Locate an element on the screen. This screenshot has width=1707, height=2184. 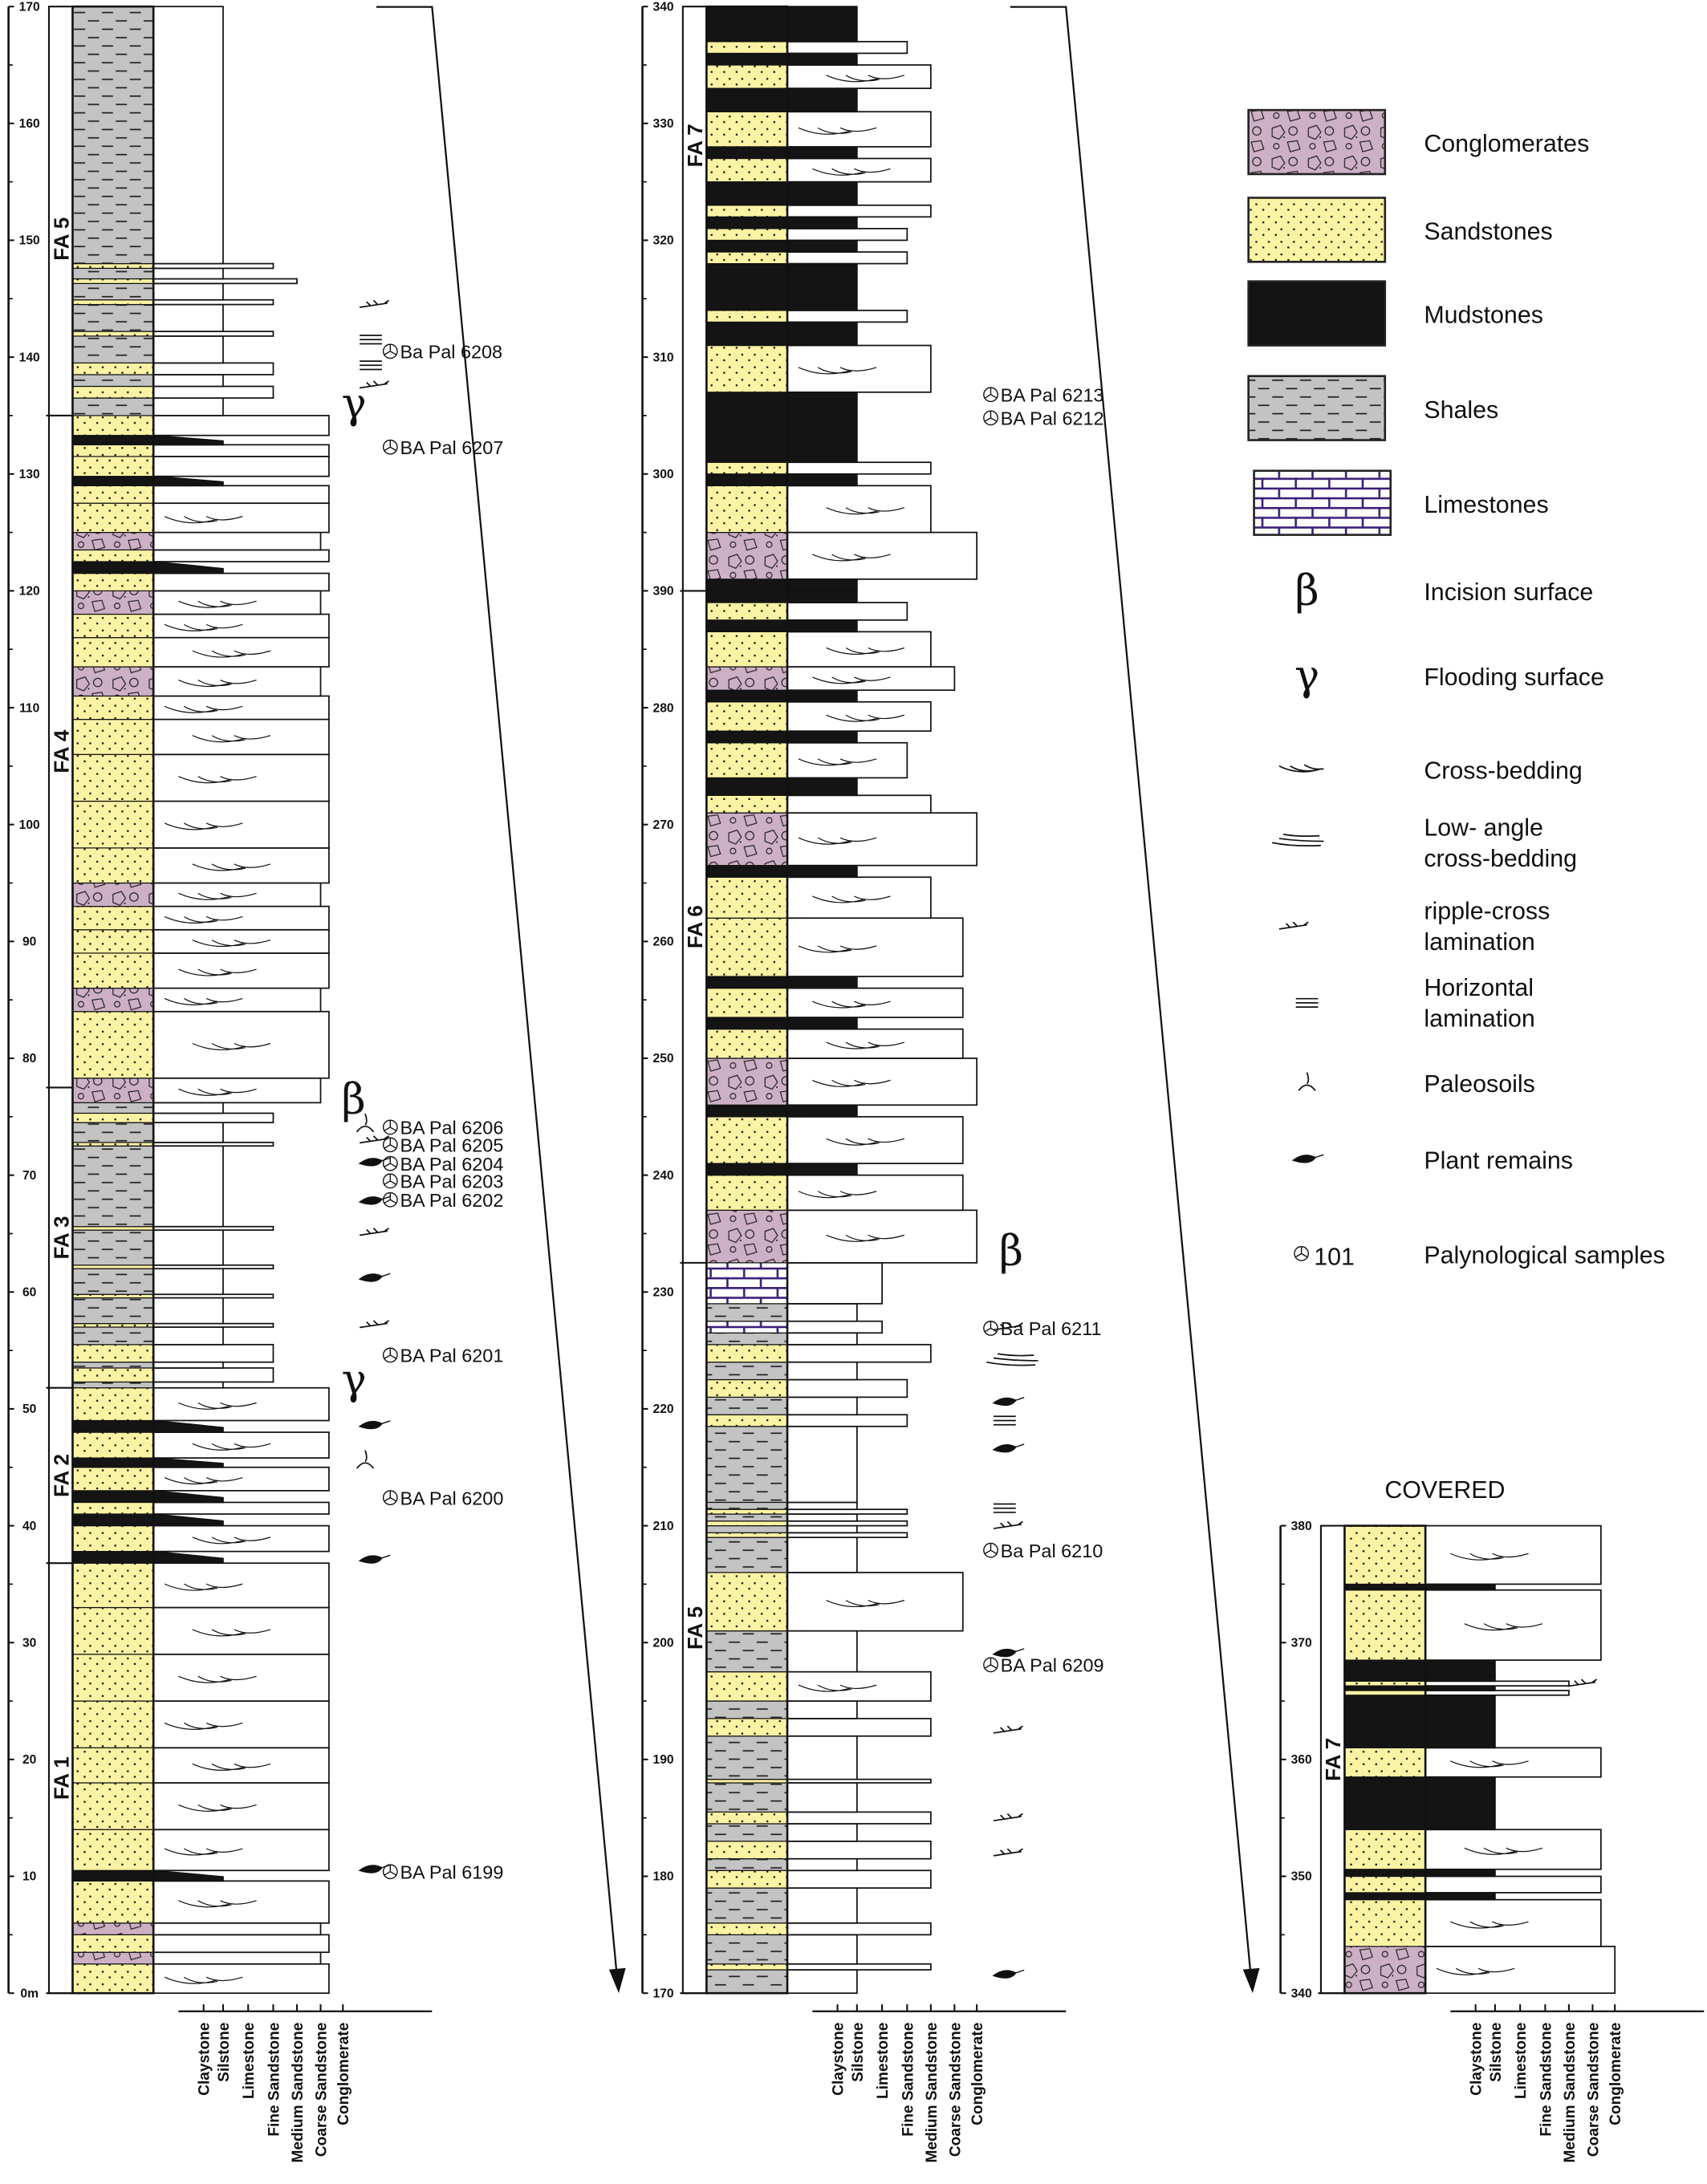
mudstone-profile is located at coordinates (188, 1496).